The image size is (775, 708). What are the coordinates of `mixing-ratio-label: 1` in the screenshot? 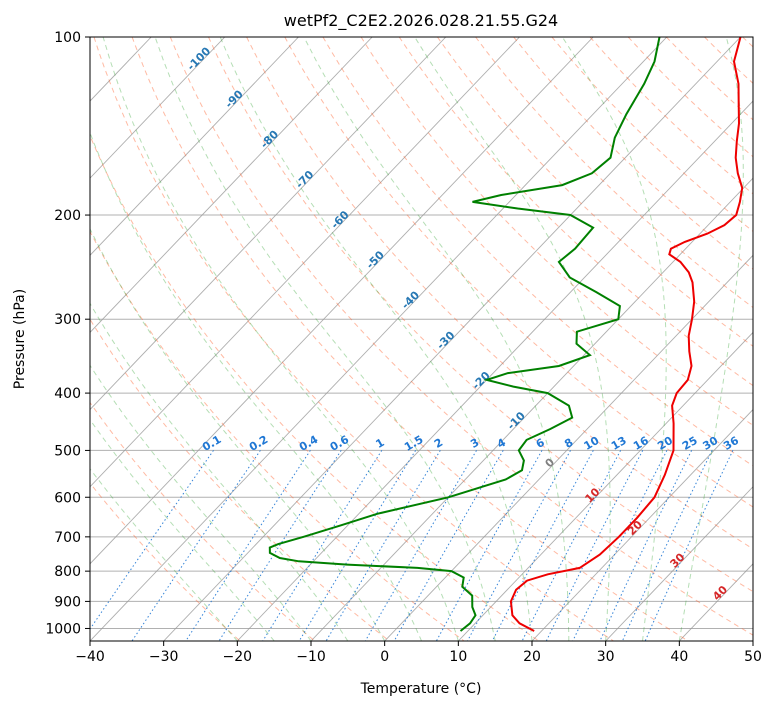 It's located at (380, 443).